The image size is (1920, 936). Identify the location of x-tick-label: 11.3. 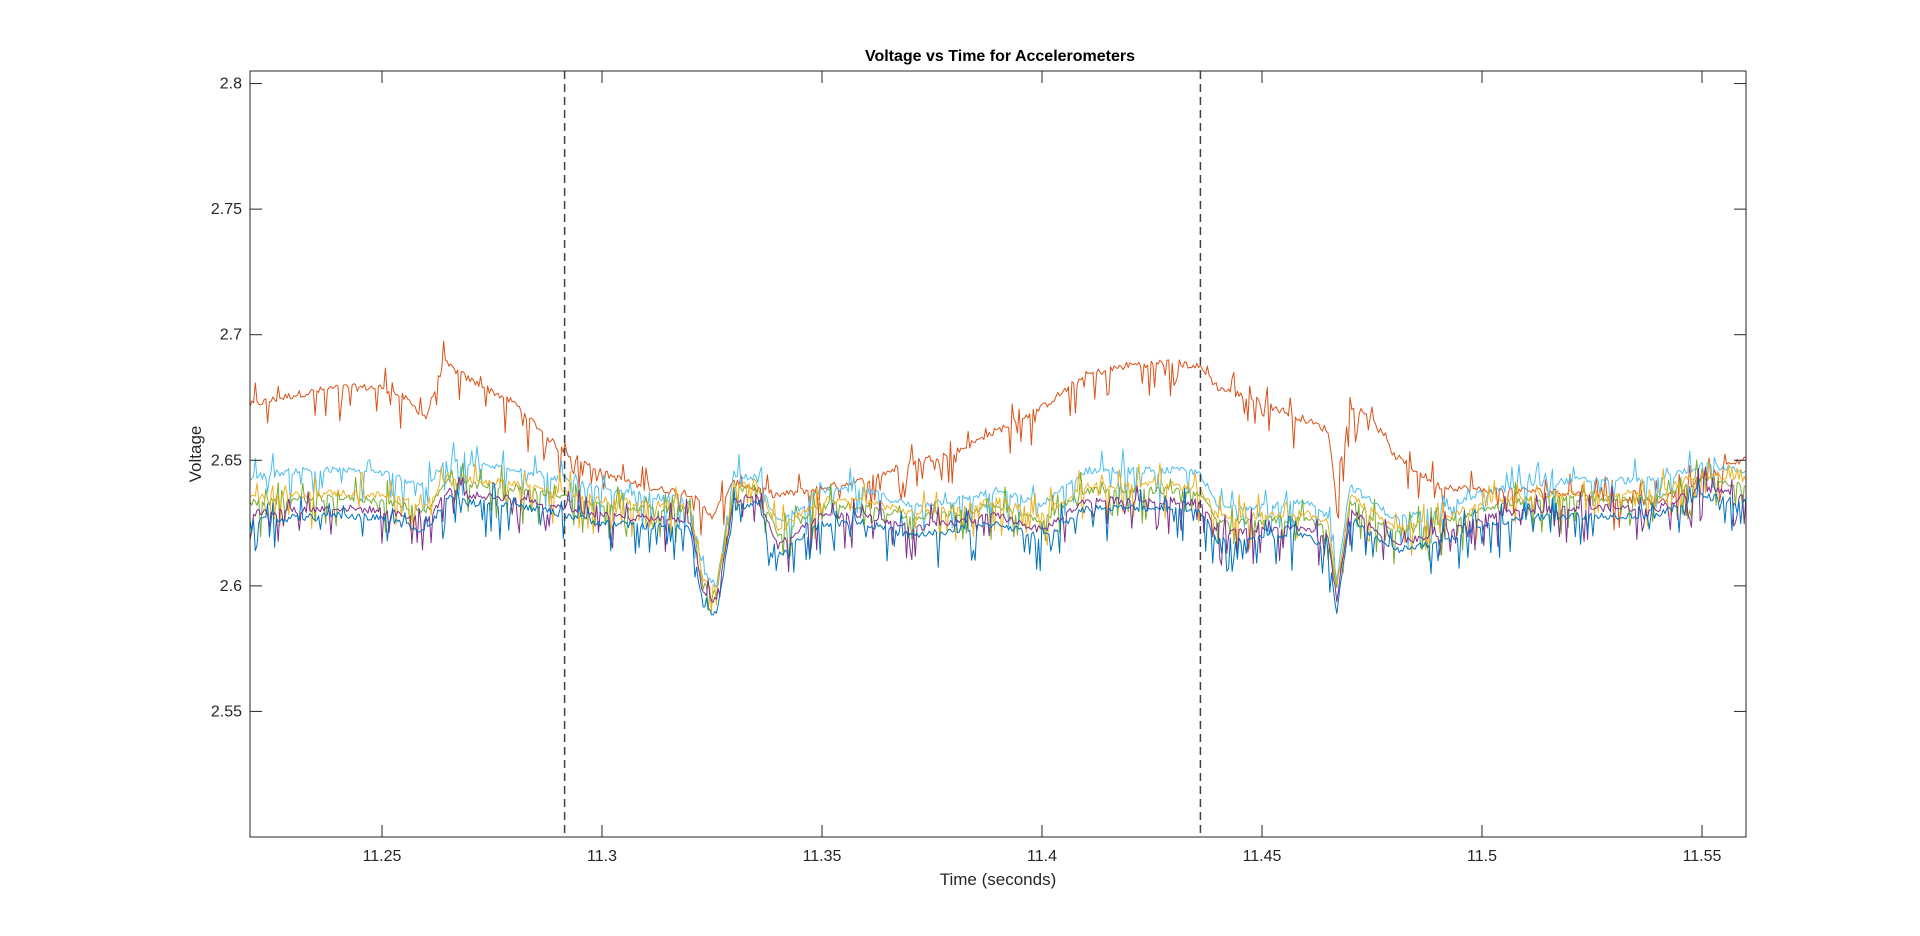
(602, 856).